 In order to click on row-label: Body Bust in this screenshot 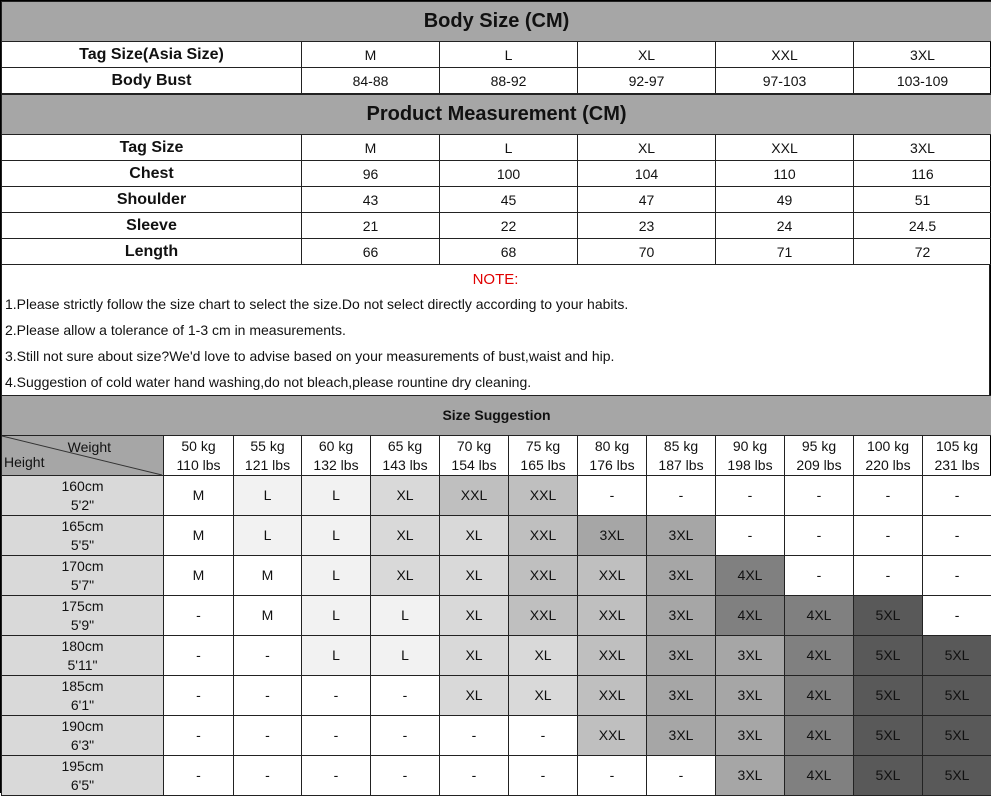, I will do `click(152, 81)`.